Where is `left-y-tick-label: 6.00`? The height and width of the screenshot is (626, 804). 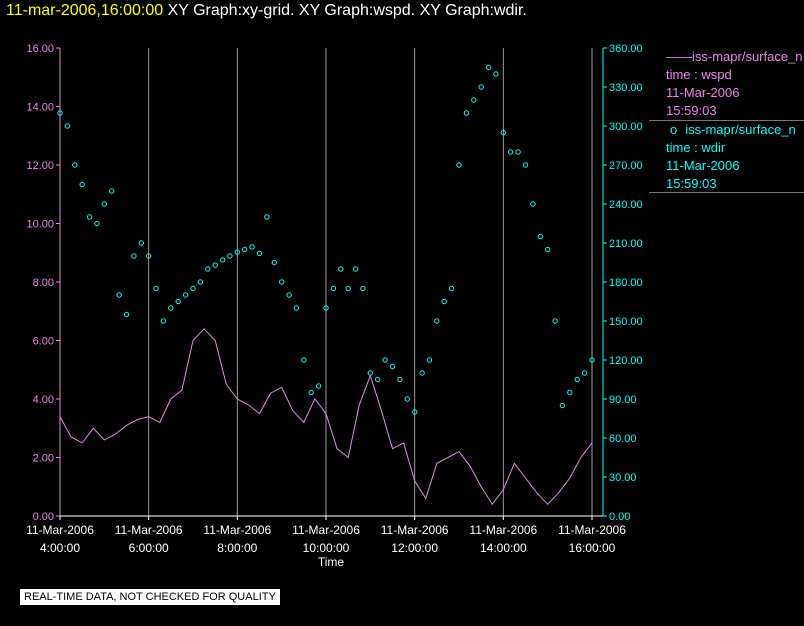 left-y-tick-label: 6.00 is located at coordinates (43, 342).